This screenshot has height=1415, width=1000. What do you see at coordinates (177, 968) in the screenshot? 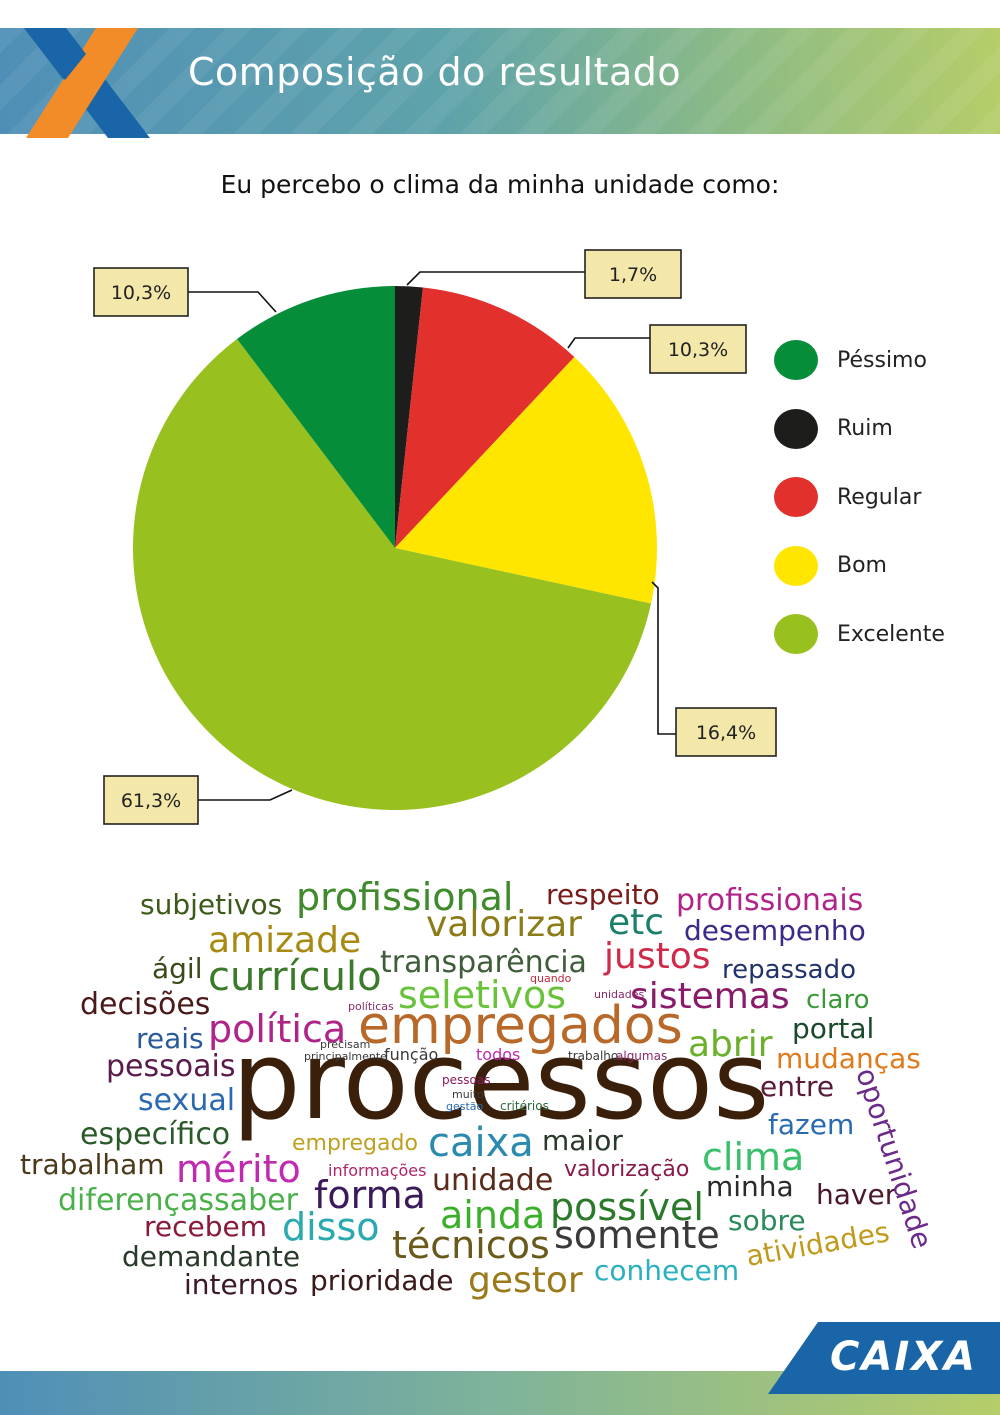
I see `cloud-word: ágil` at bounding box center [177, 968].